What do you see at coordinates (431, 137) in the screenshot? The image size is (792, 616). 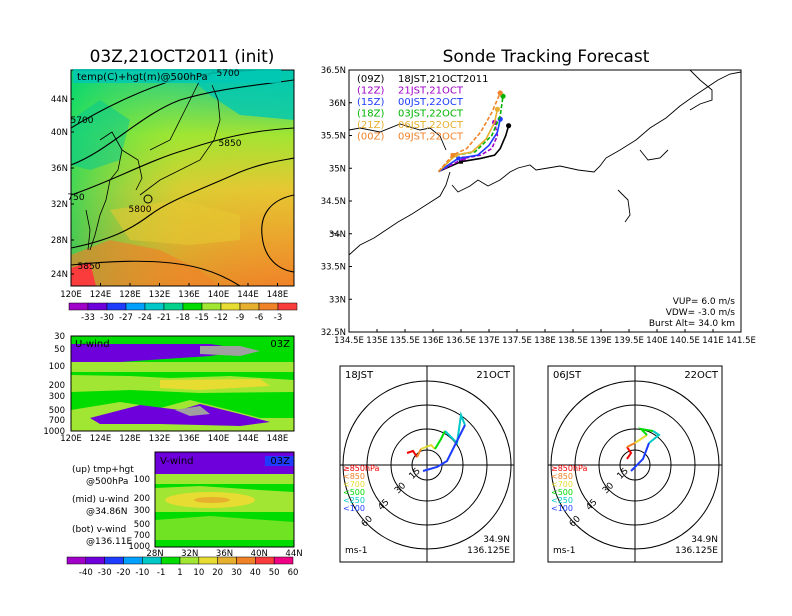 I see `launch-legend-jst: 09JST,22OCT` at bounding box center [431, 137].